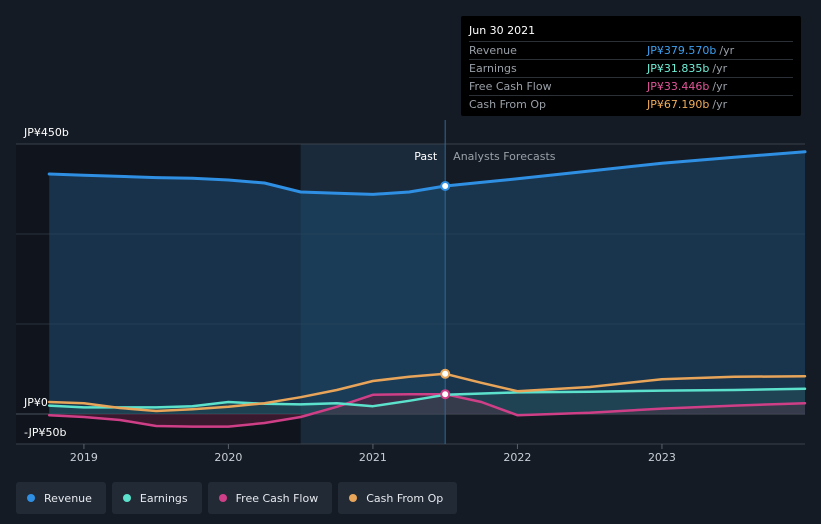 The width and height of the screenshot is (821, 524). Describe the element at coordinates (35, 402) in the screenshot. I see `y-tick-label: JP¥0` at that location.